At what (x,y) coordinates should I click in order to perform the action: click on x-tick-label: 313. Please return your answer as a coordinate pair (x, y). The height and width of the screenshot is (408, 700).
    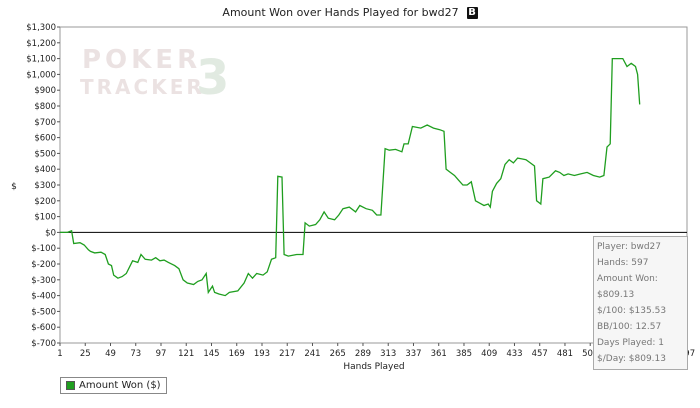
    Looking at the image, I should click on (388, 354).